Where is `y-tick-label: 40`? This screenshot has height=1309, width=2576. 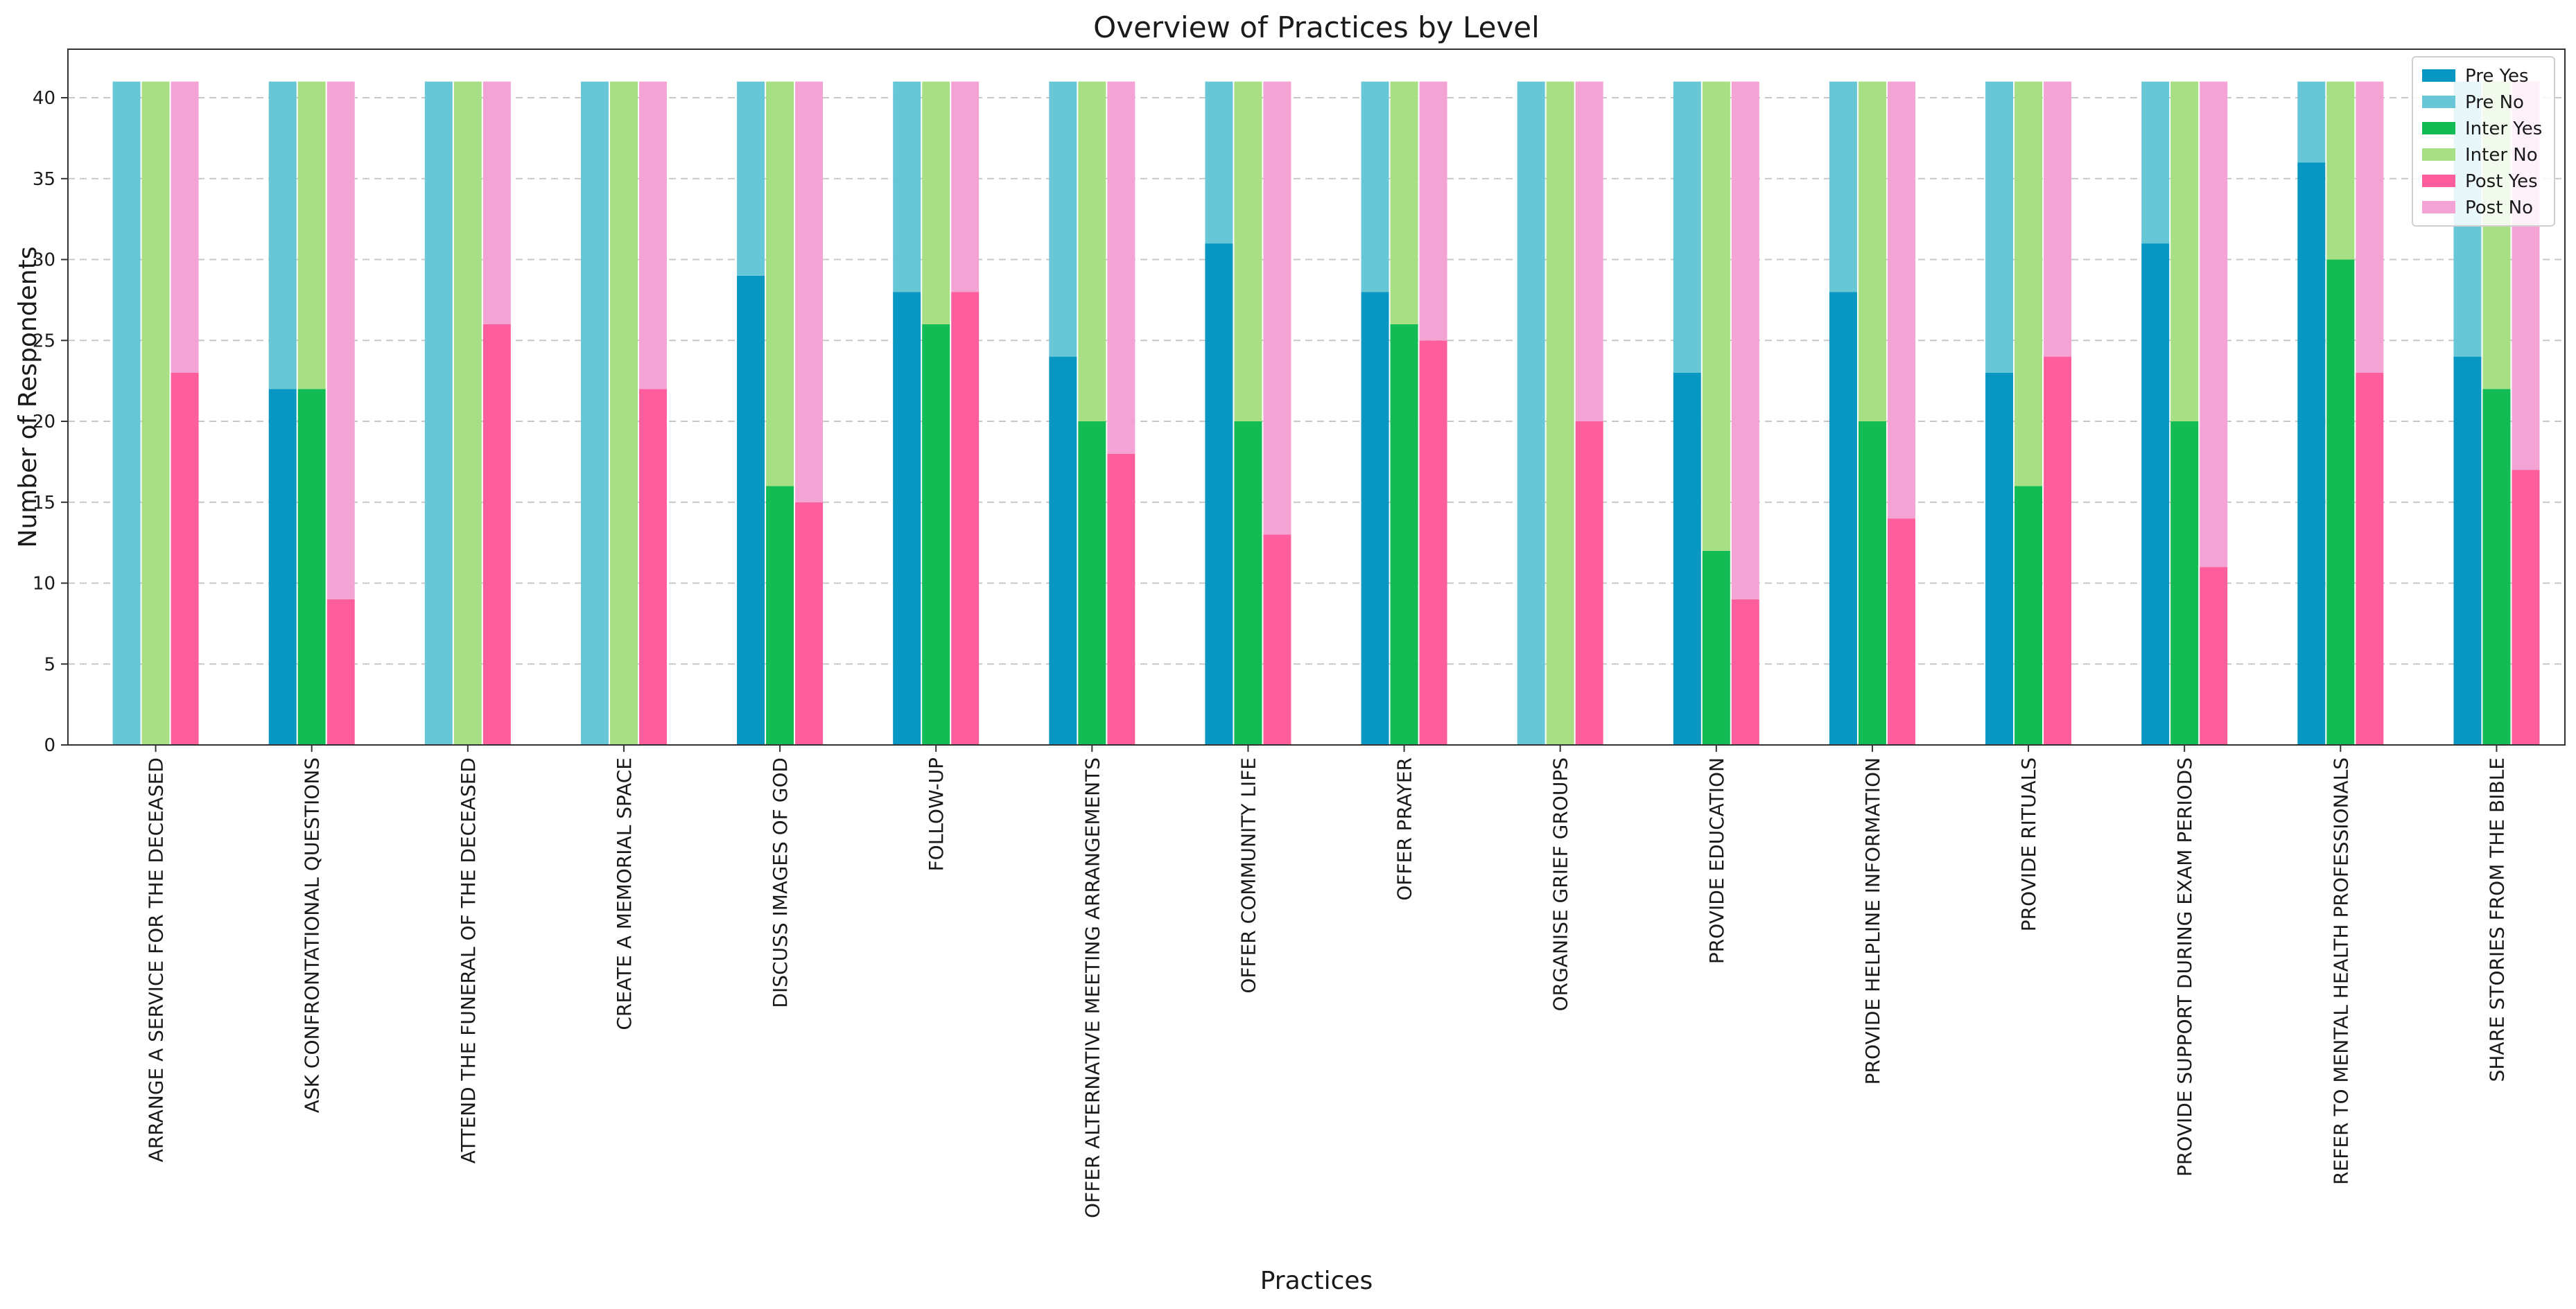 y-tick-label: 40 is located at coordinates (44, 98).